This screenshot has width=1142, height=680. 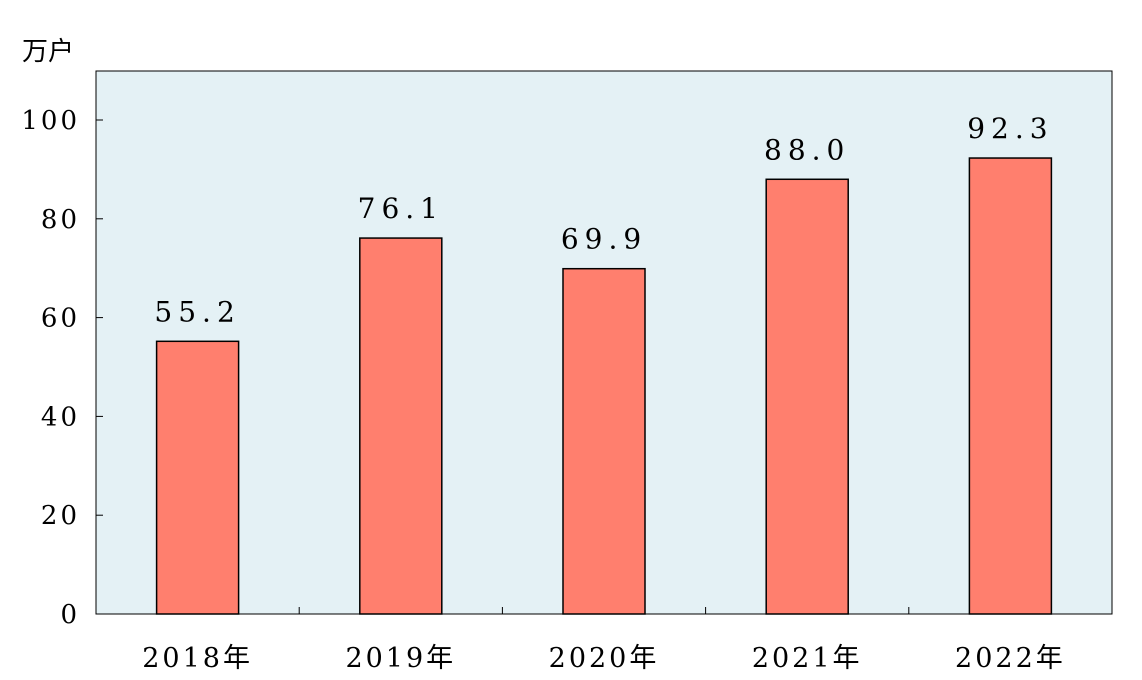 I want to click on category-label: 2018年, so click(x=197, y=658).